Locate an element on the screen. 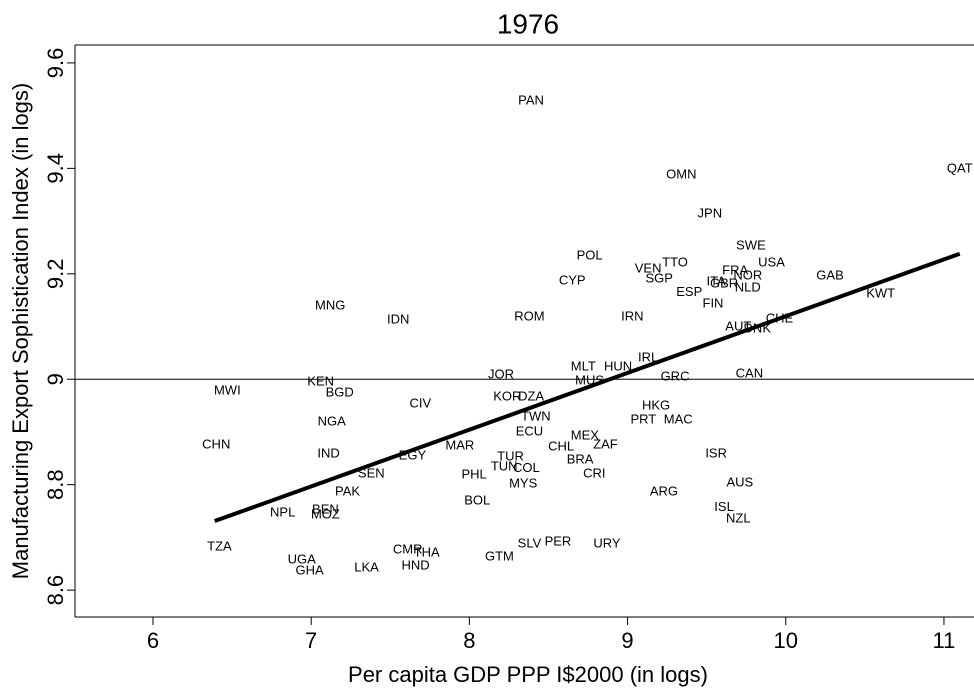 This screenshot has height=695, width=974. point-label: BRA is located at coordinates (580, 458).